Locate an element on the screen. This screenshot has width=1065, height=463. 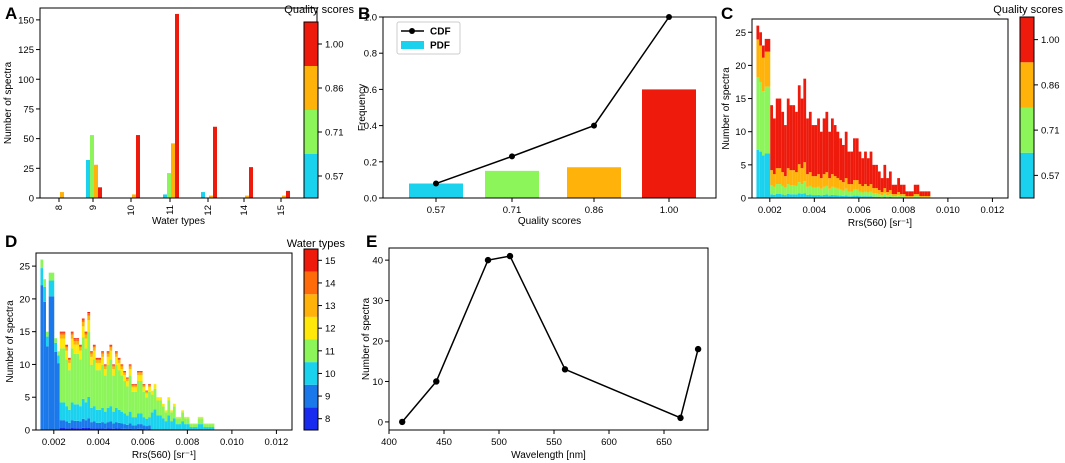
panel-b-frame is located at coordinates (549, 107).